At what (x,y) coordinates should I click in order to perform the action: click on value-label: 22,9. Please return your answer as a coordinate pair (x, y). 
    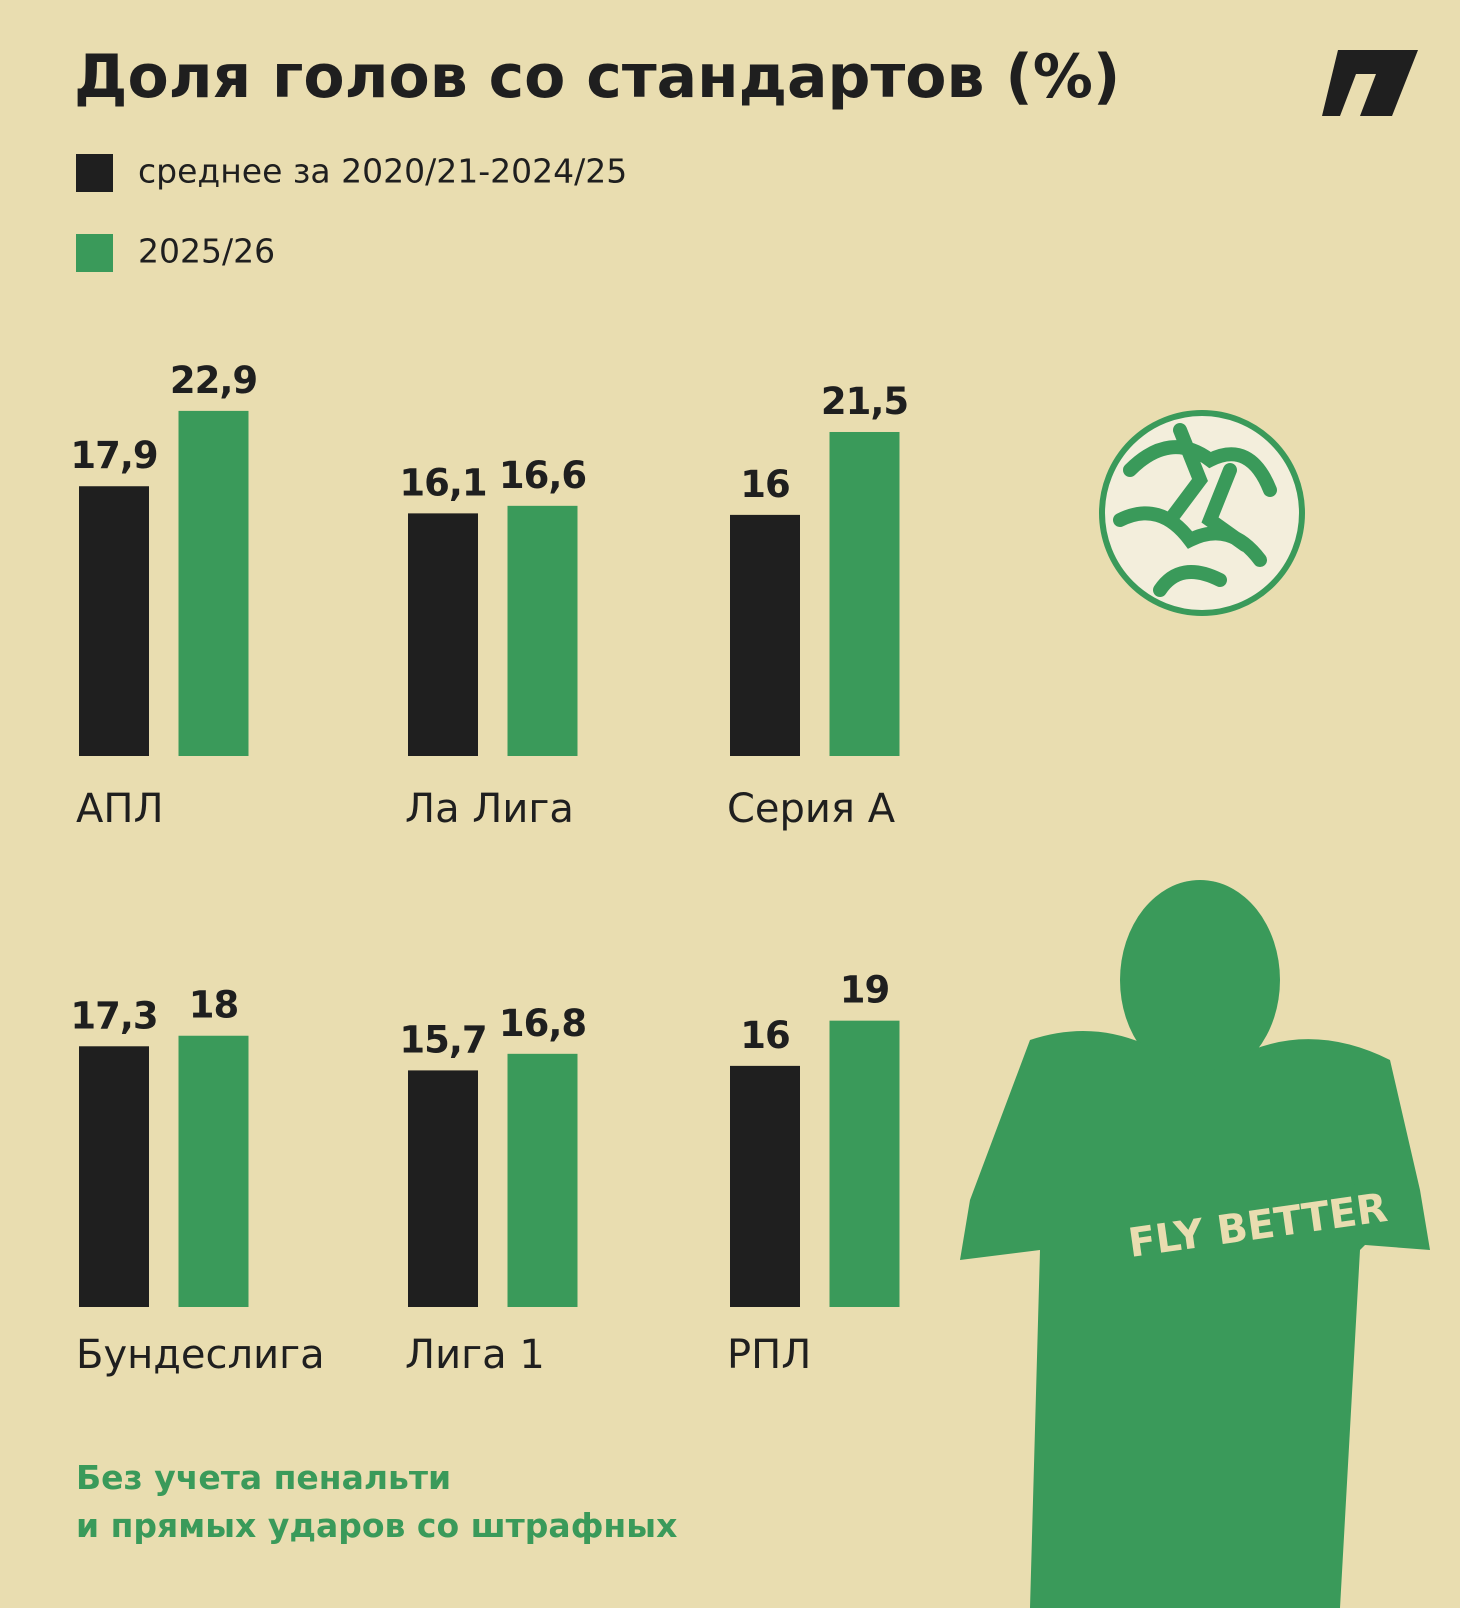
    Looking at the image, I should click on (213, 380).